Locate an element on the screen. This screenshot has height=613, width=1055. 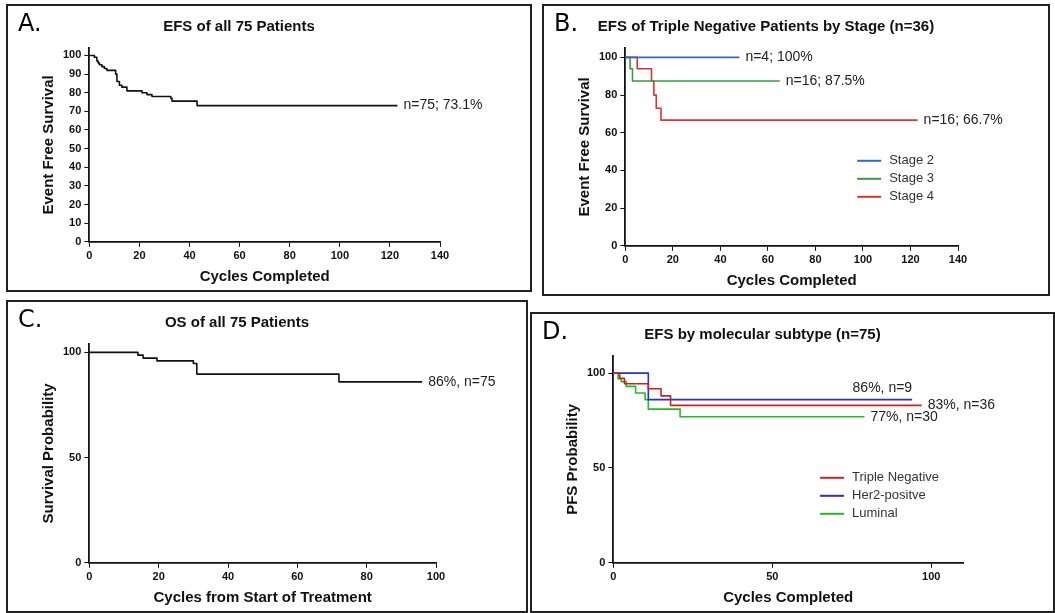
text: B. is located at coordinates (566, 23).